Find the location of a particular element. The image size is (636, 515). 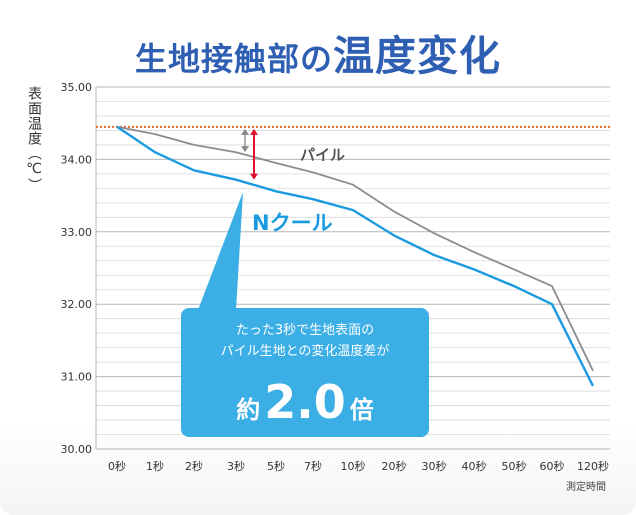

y-tick-label: 30.00 is located at coordinates (77, 449).